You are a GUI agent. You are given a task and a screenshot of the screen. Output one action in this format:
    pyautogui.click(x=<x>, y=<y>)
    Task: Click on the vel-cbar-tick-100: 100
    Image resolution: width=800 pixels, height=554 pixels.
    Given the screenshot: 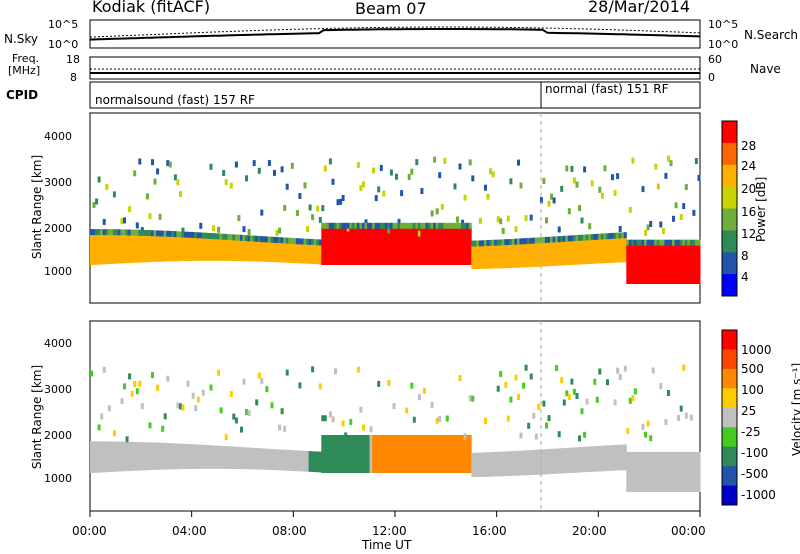 What is the action you would take?
    pyautogui.click(x=752, y=390)
    